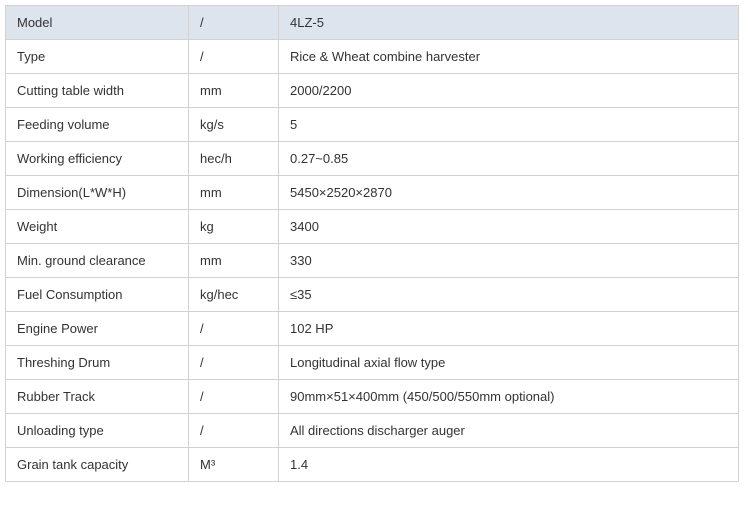 The height and width of the screenshot is (505, 748). What do you see at coordinates (97, 124) in the screenshot?
I see `spec-name: Feeding volume` at bounding box center [97, 124].